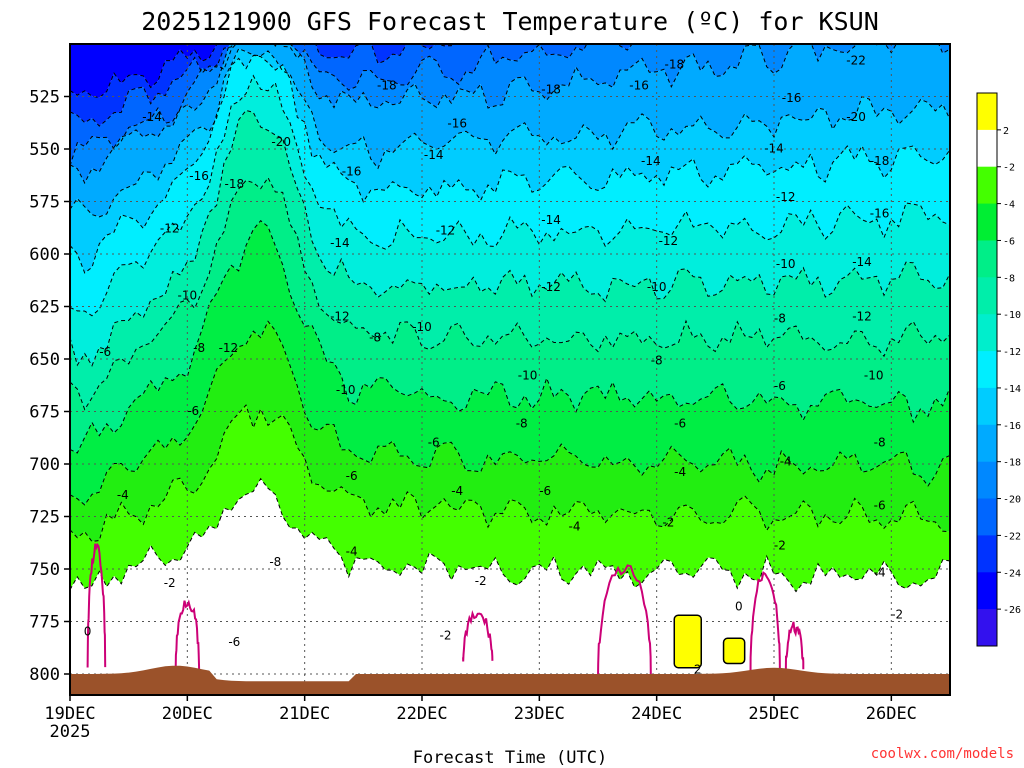  What do you see at coordinates (44, 360) in the screenshot?
I see `y-tick-label: 650` at bounding box center [44, 360].